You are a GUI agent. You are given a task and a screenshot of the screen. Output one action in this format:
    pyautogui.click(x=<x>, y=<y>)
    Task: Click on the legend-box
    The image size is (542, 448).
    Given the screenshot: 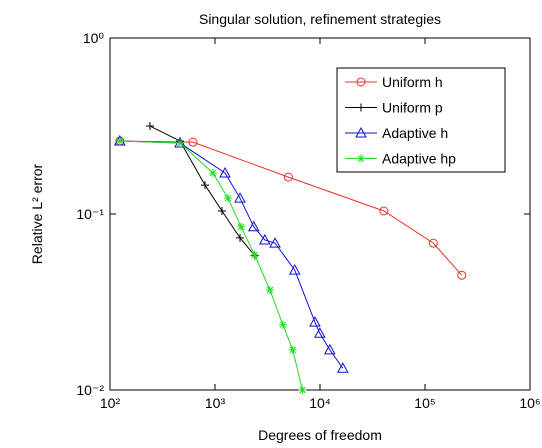 What is the action you would take?
    pyautogui.click(x=421, y=120)
    